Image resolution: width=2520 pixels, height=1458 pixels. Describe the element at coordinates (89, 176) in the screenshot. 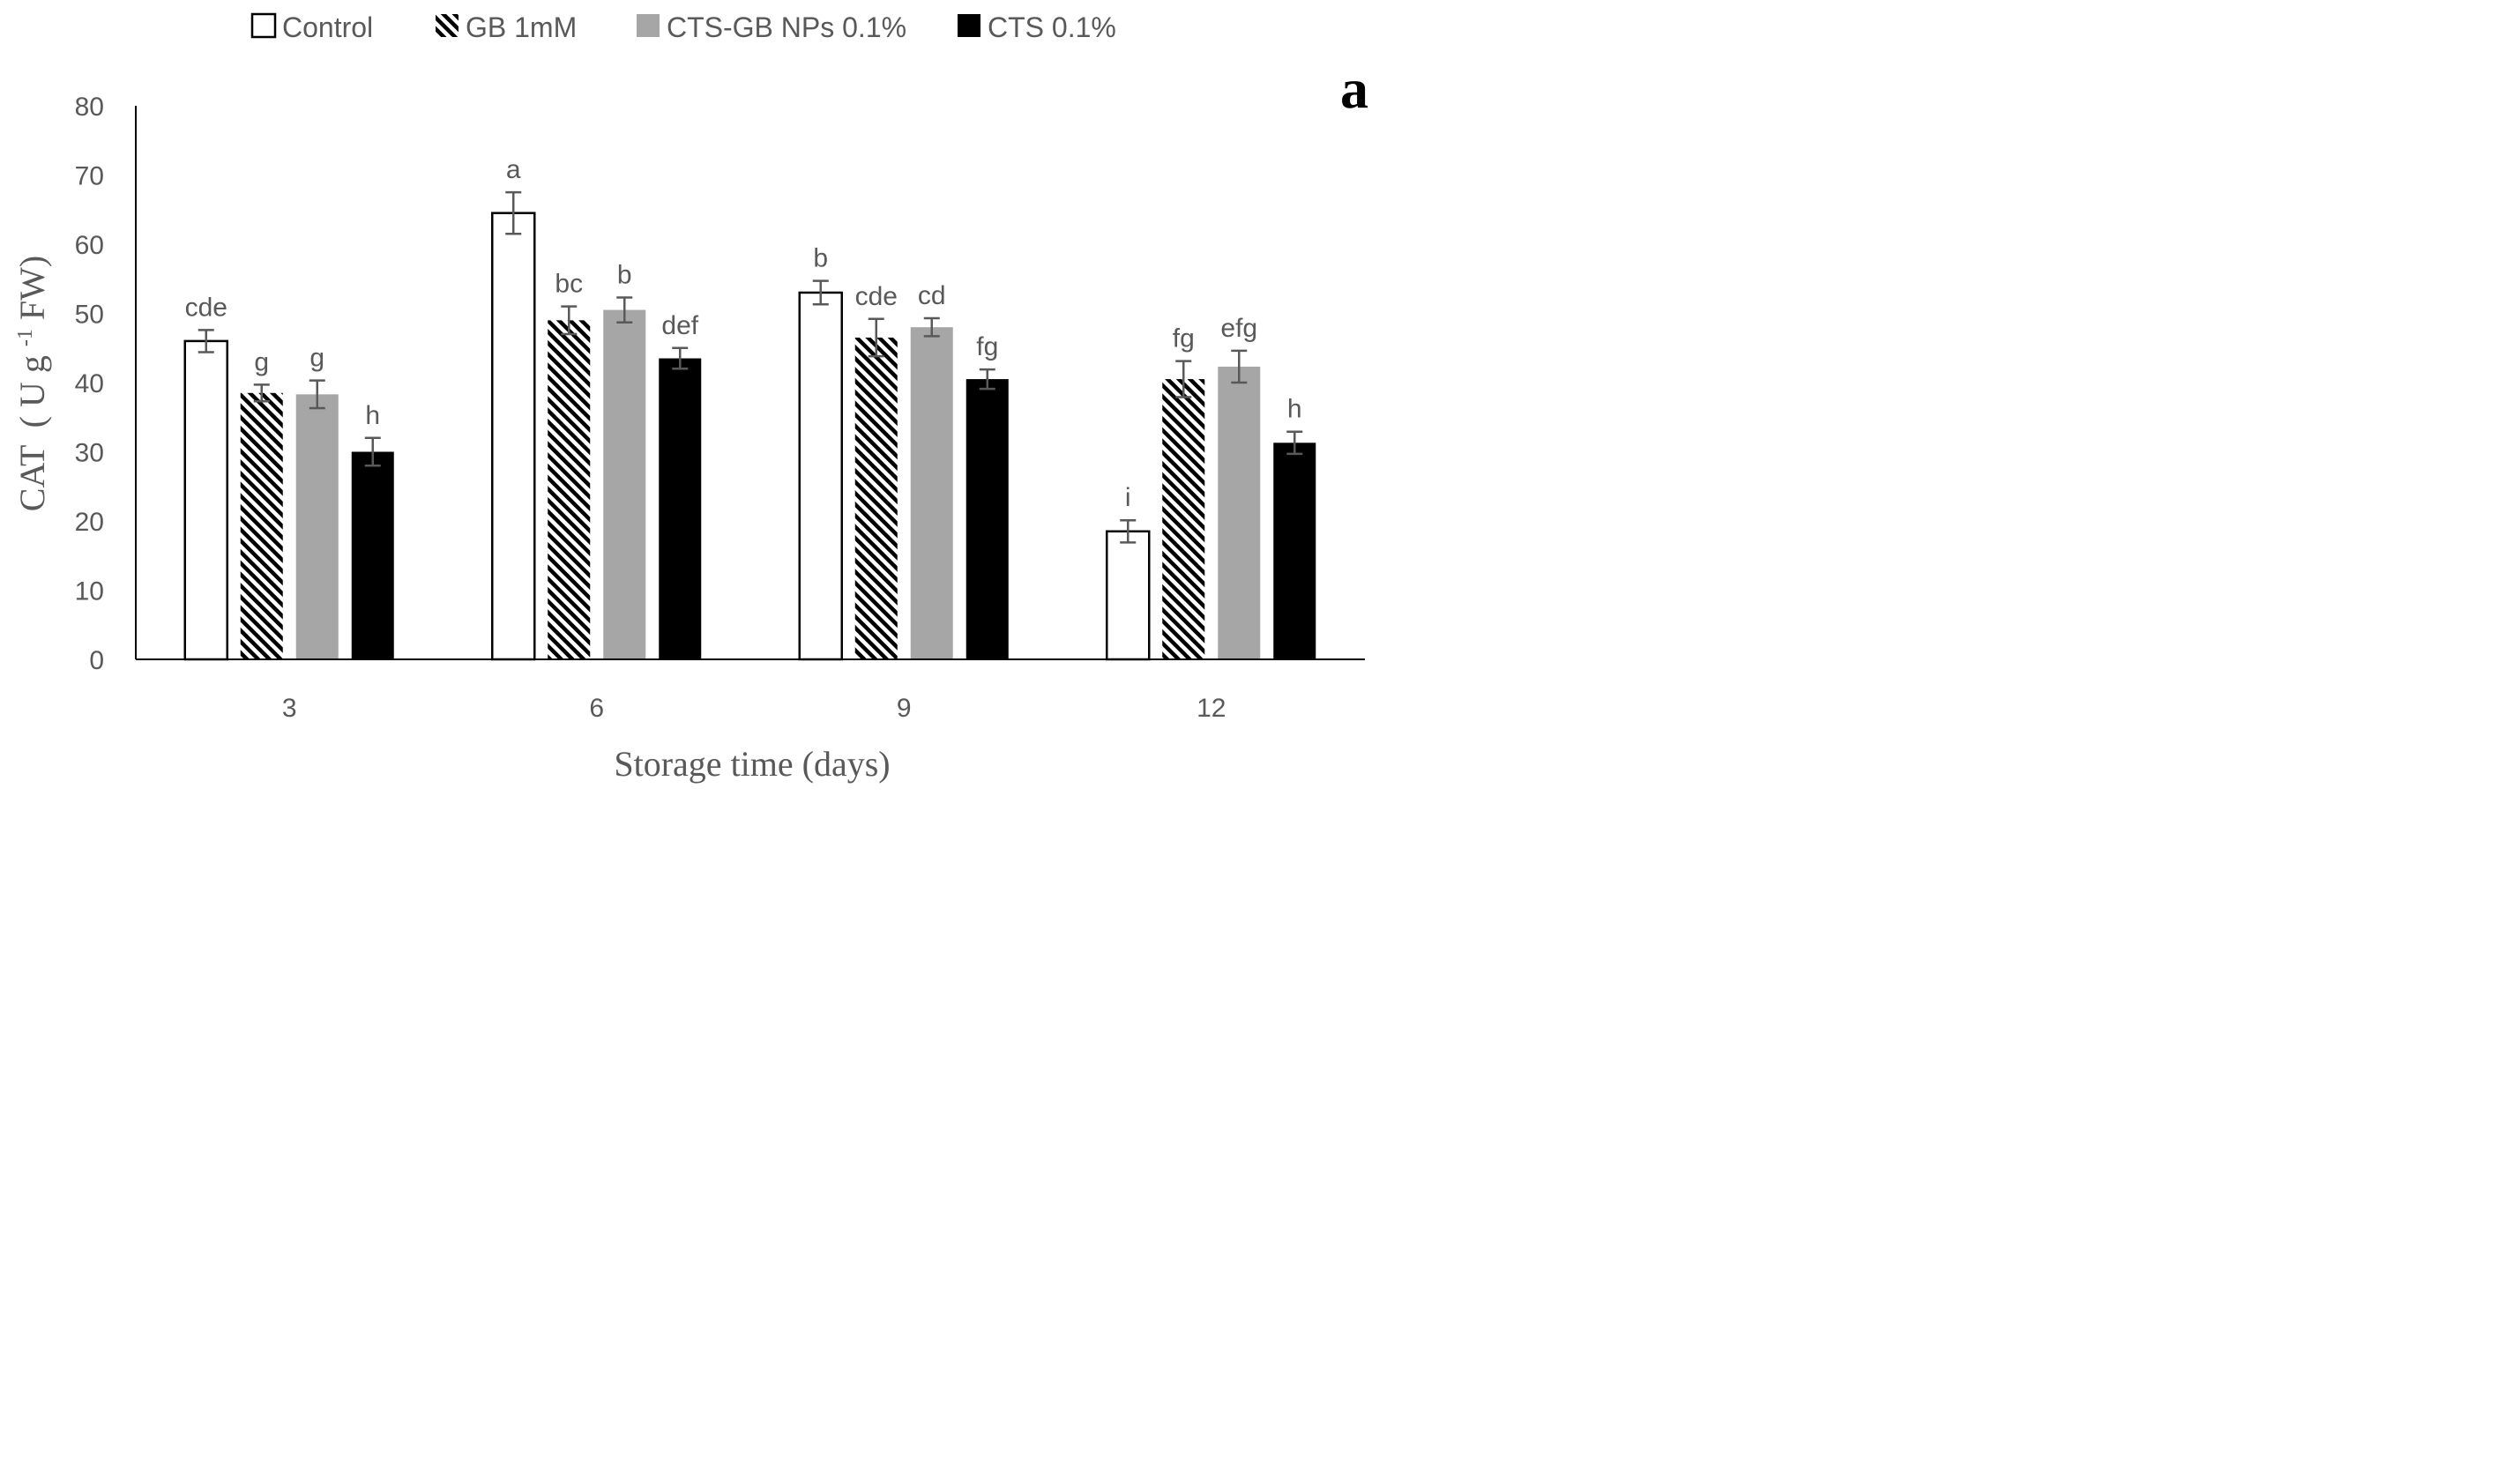

I see `y-tick-label: 70` at that location.